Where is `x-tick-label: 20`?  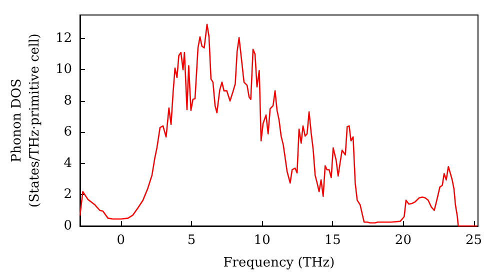 x-tick-label: 20 is located at coordinates (403, 240).